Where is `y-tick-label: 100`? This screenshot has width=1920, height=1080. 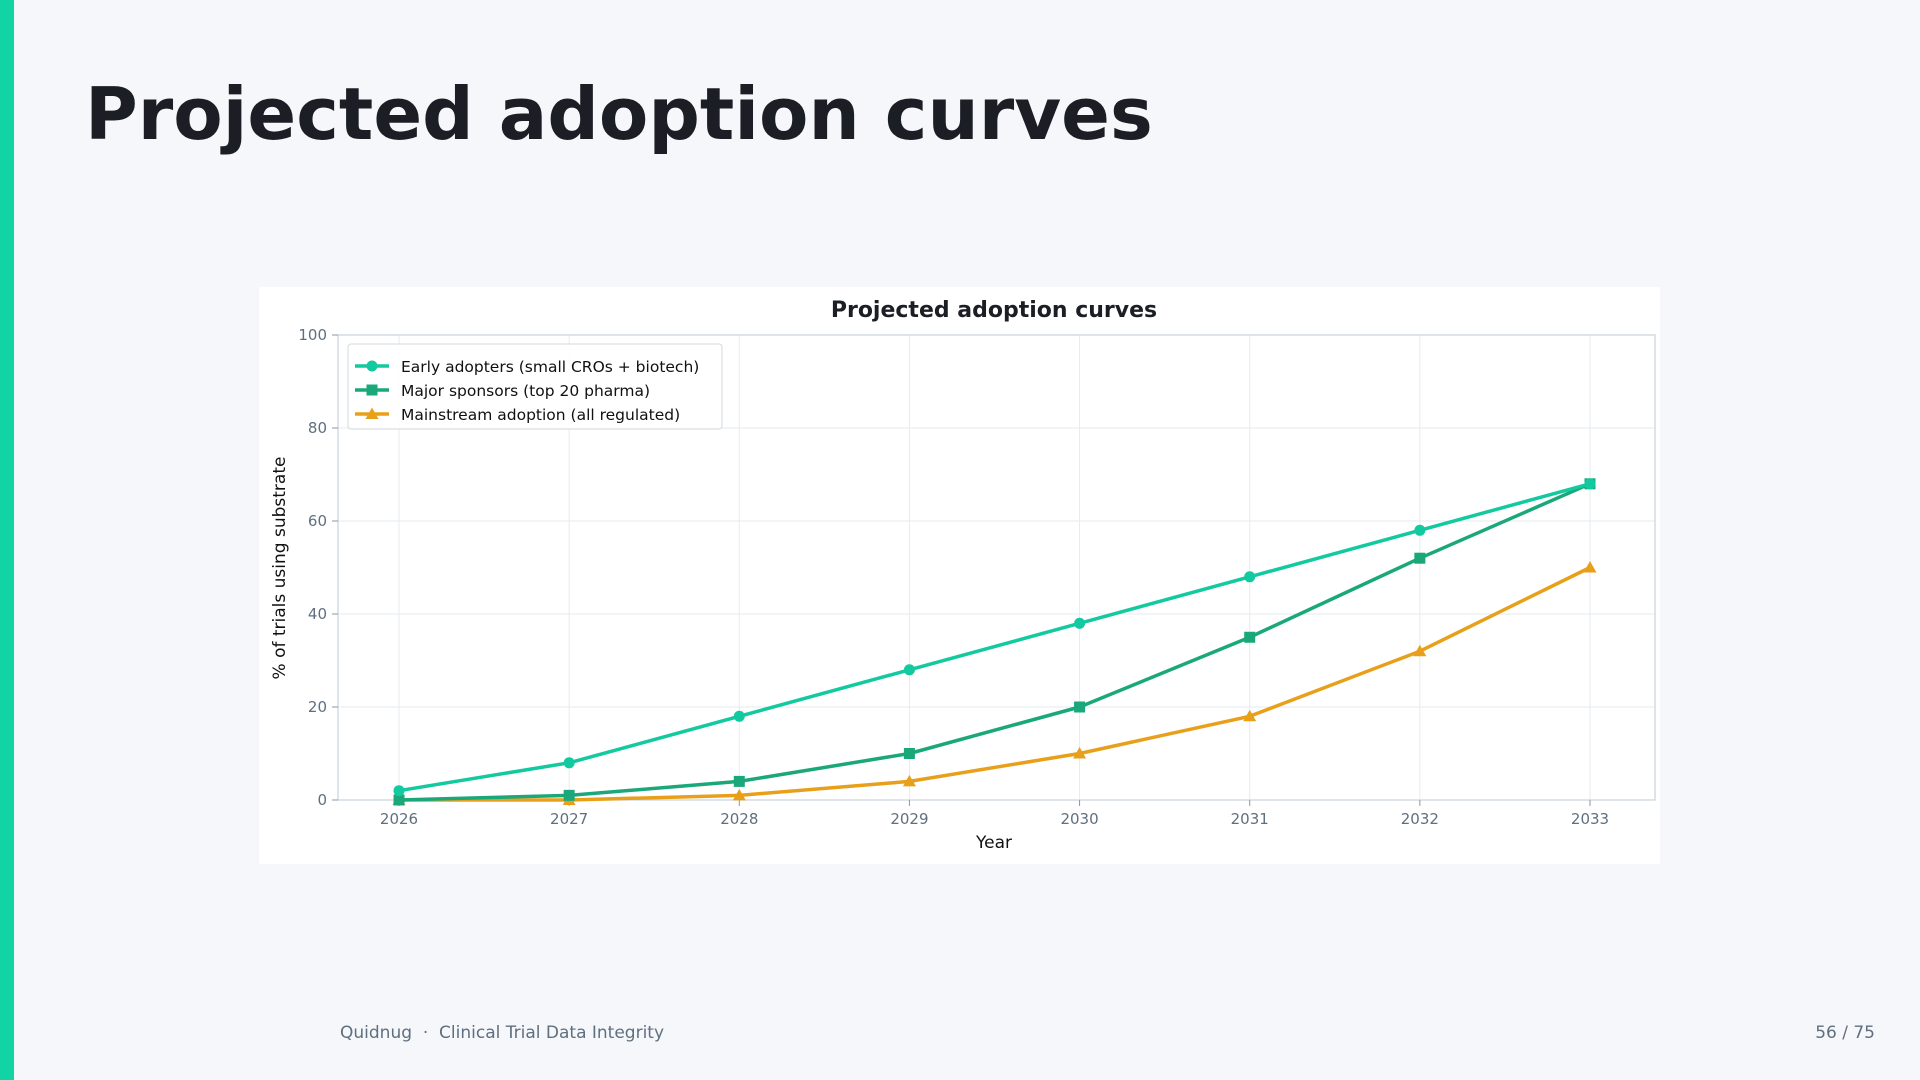
y-tick-label: 100 is located at coordinates (312, 335).